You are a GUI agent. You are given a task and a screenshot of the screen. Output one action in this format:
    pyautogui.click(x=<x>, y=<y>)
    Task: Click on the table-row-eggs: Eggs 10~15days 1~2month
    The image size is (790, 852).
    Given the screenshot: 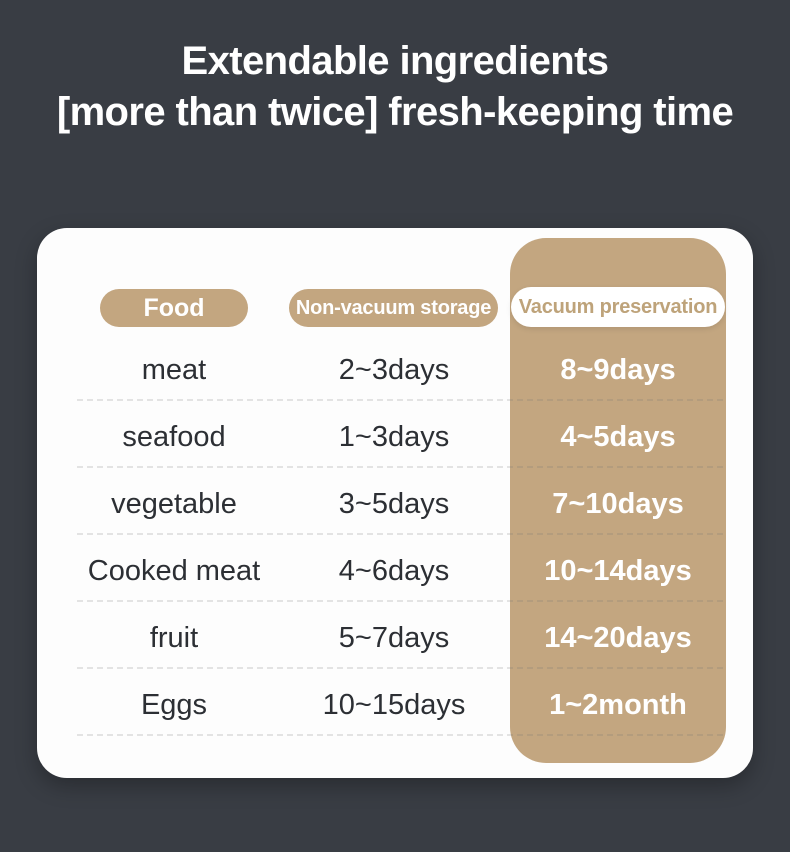 What is the action you would take?
    pyautogui.click(x=395, y=702)
    